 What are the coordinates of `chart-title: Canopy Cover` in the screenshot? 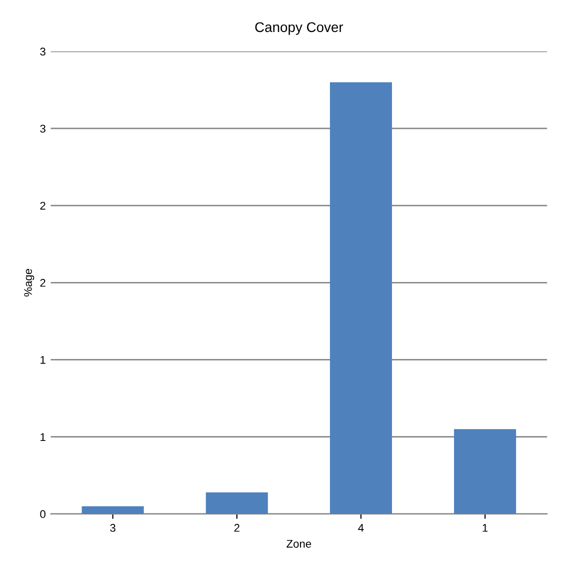 It's located at (299, 28).